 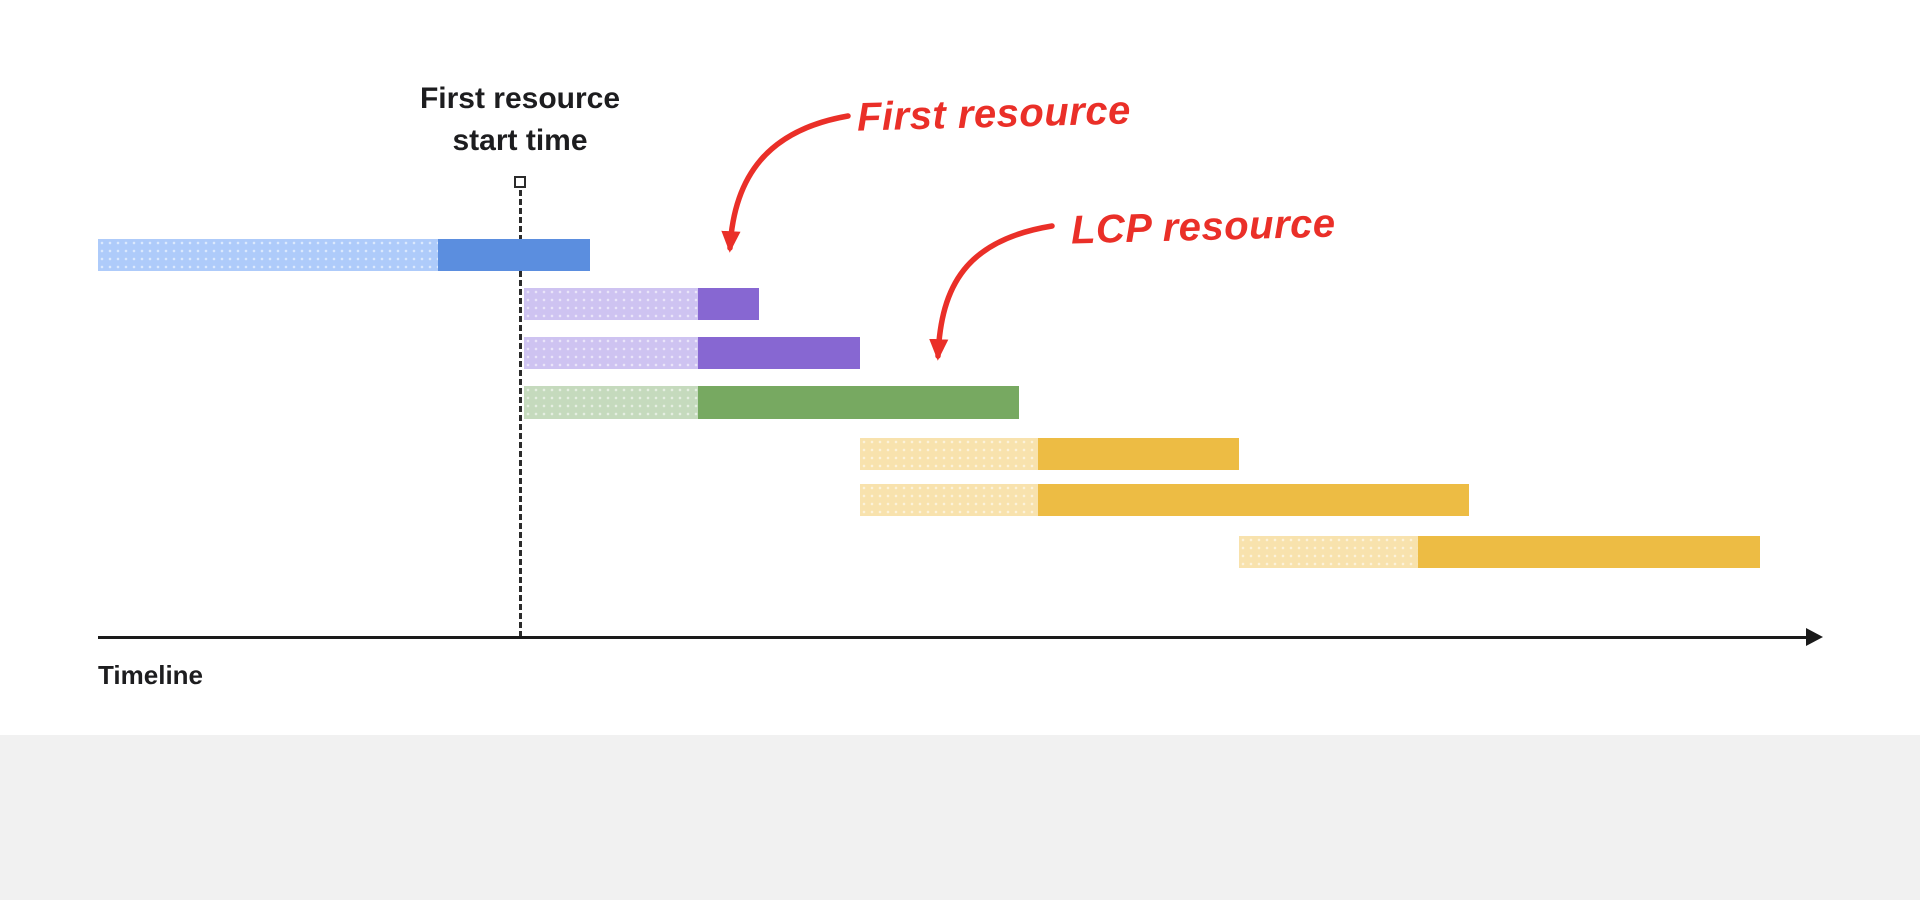 I want to click on document-bar-light-segment, so click(x=268, y=255).